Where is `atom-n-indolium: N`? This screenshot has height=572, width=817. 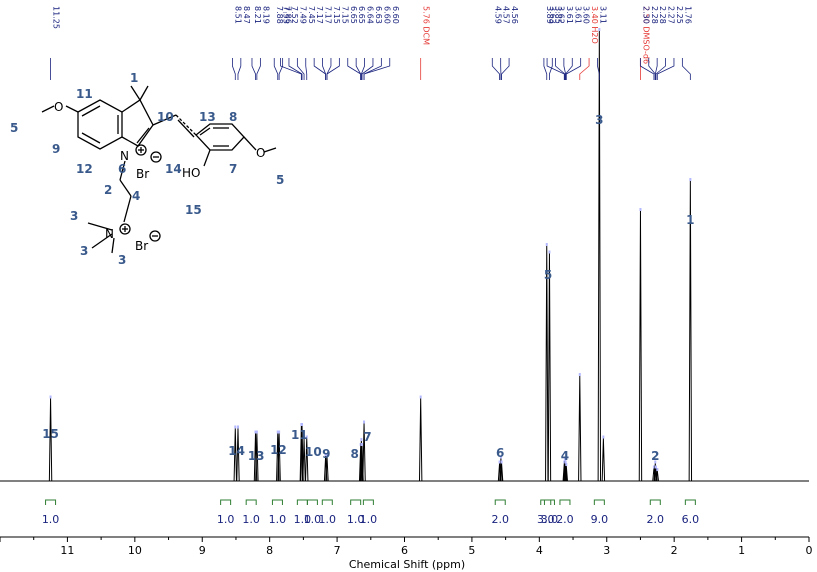 atom-n-indolium: N is located at coordinates (124, 156).